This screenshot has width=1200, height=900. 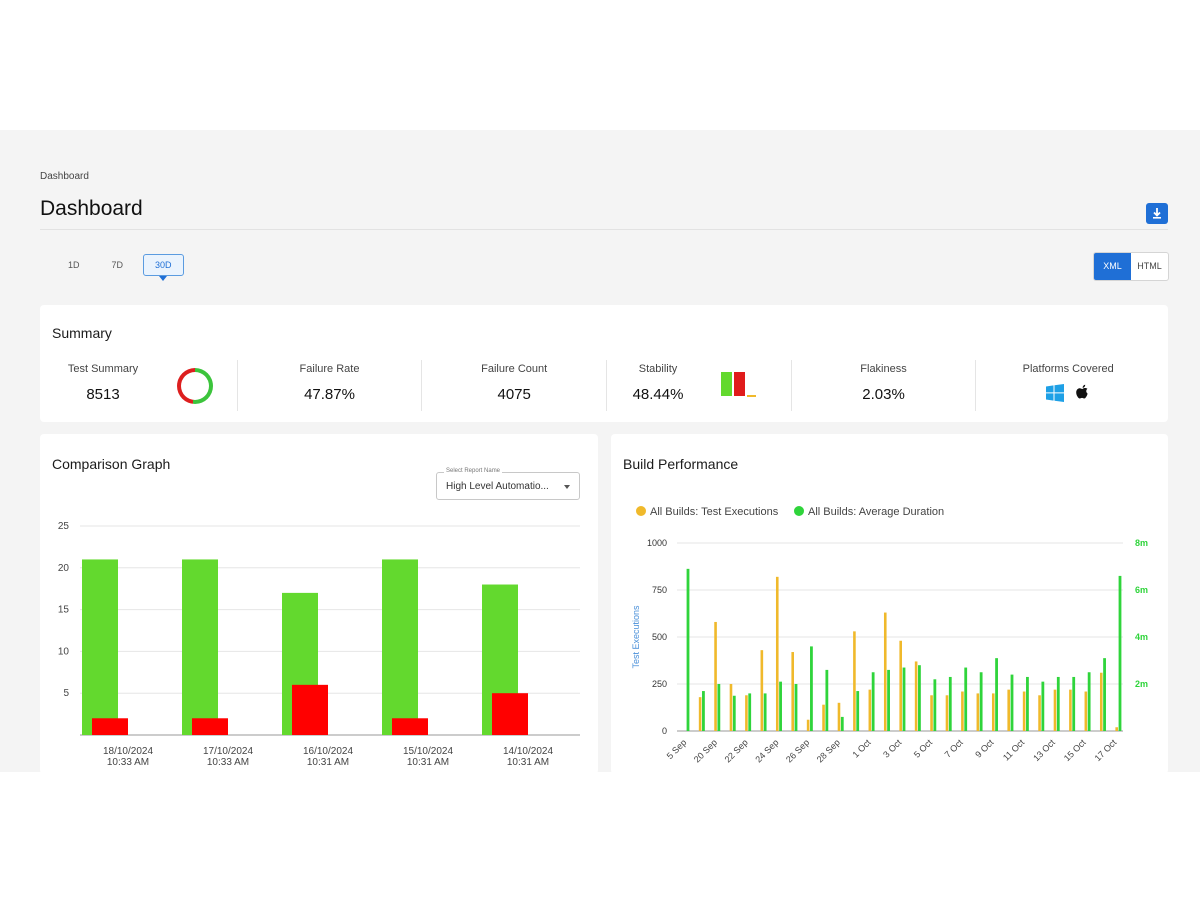 What do you see at coordinates (705, 750) in the screenshot?
I see `x-tick-label: 20 Sep` at bounding box center [705, 750].